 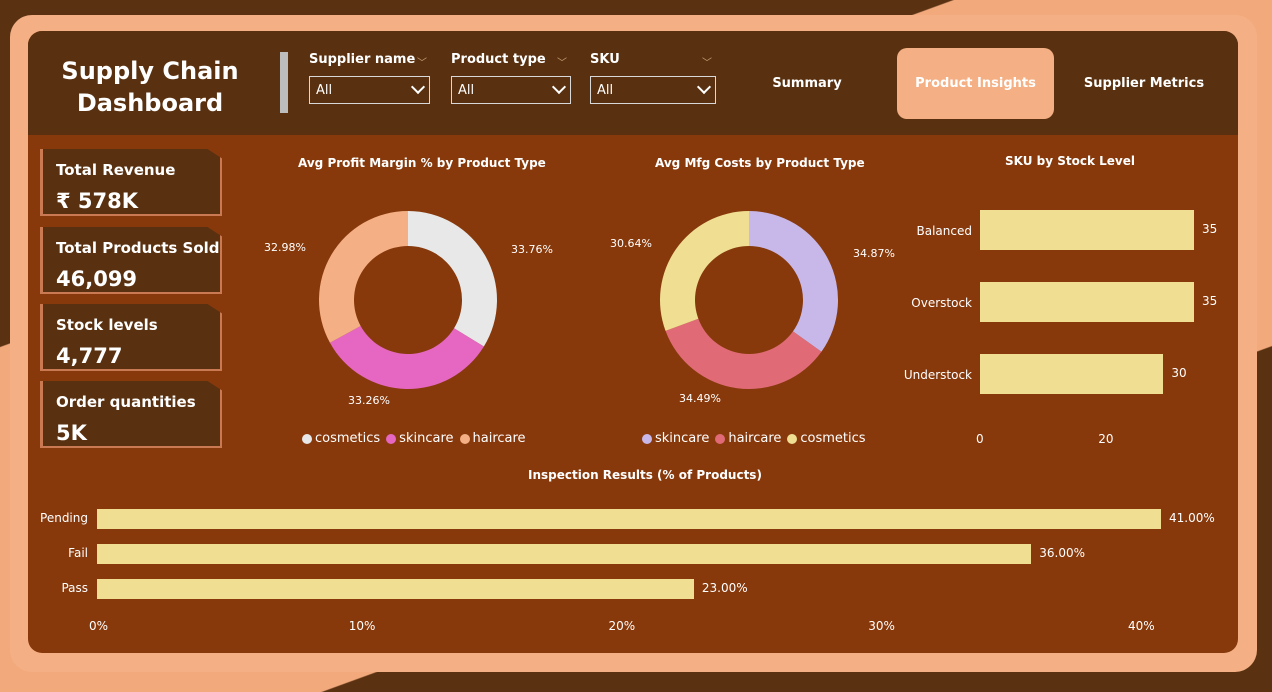 I want to click on kpi-order-quantities: Order quantities 5K, so click(x=131, y=414).